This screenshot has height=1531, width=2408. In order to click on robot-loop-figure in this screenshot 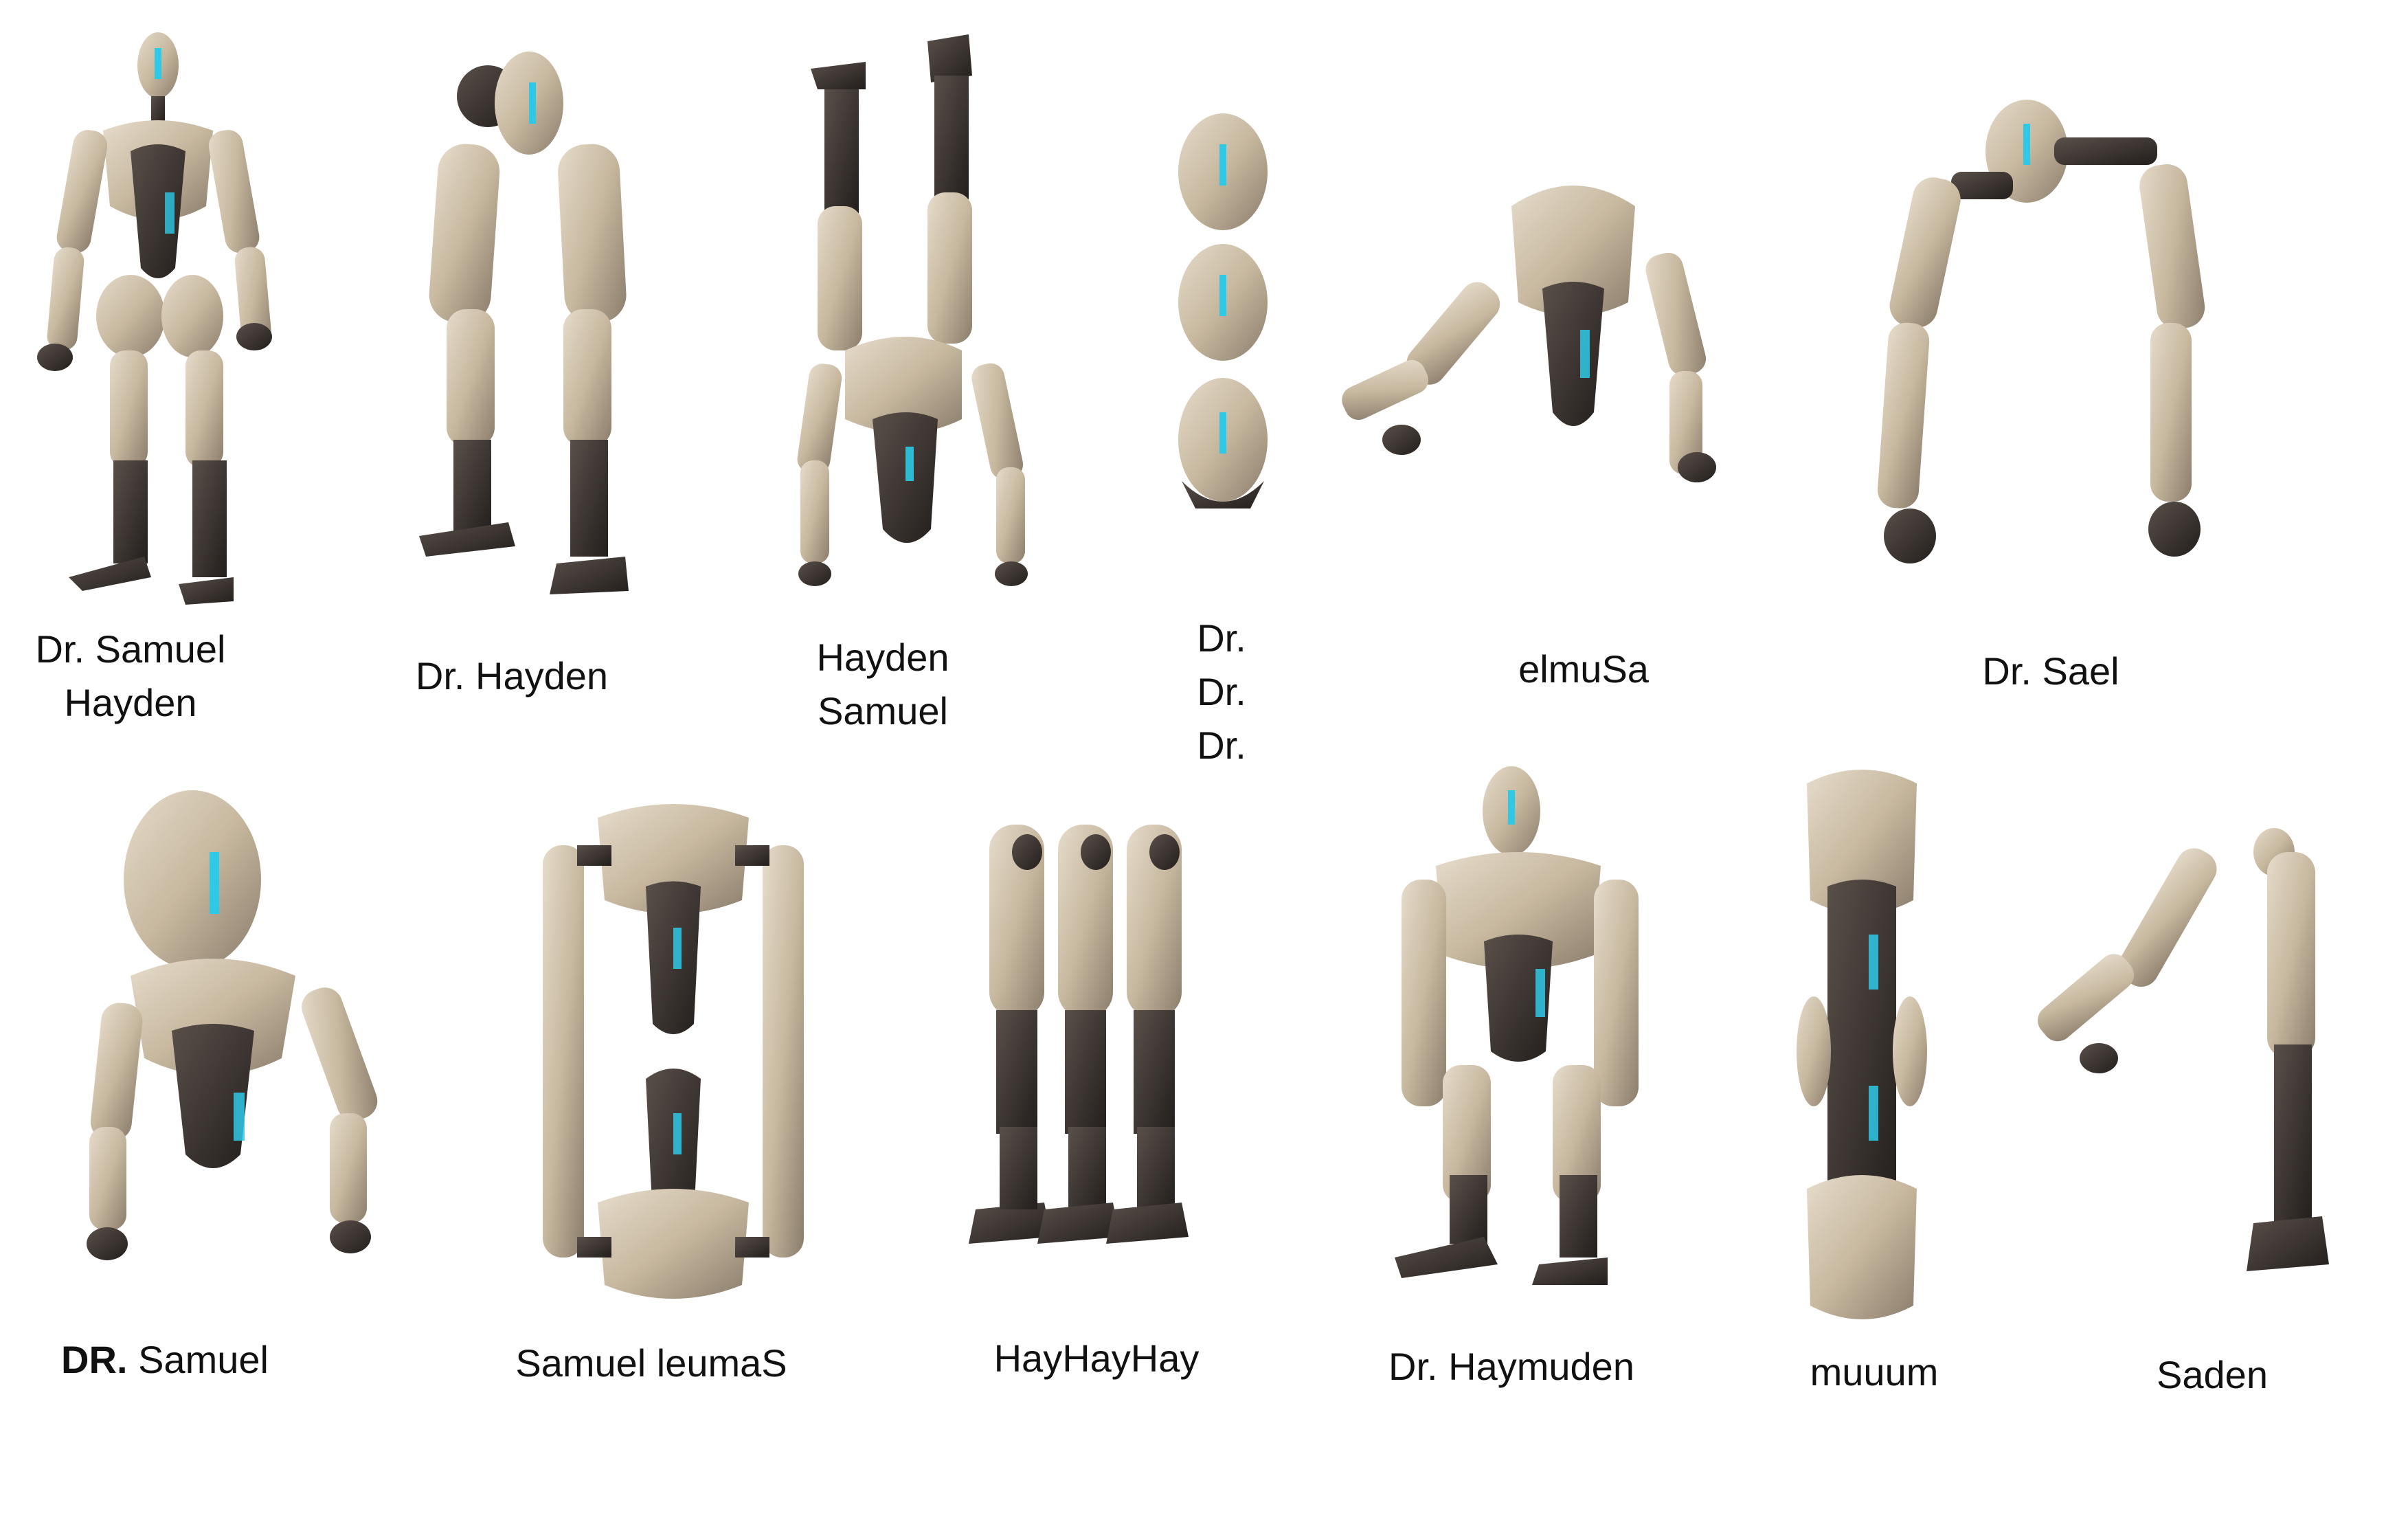, I will do `click(673, 1051)`.